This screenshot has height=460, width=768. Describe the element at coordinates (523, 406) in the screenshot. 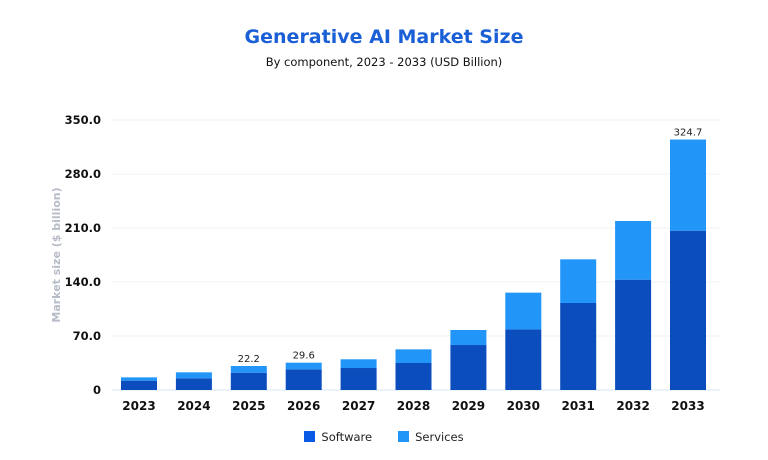

I see `x-tick-label: 2030` at that location.